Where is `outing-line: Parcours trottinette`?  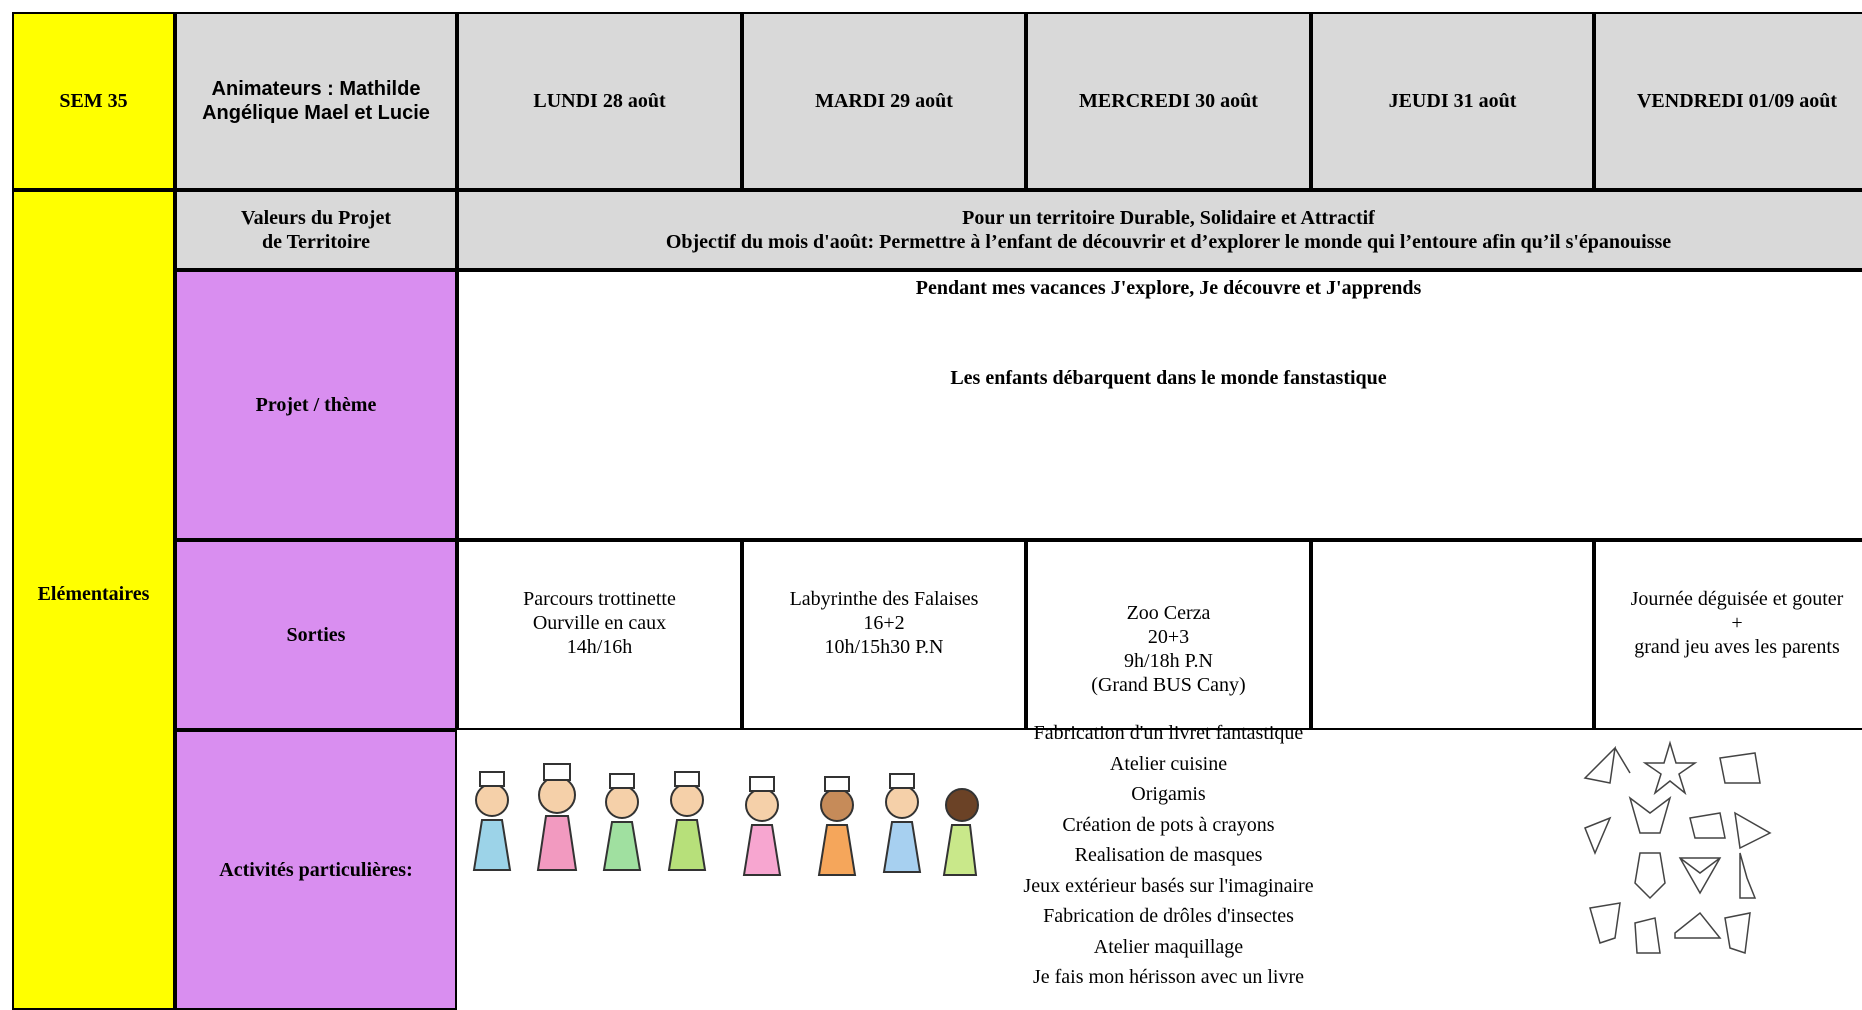 outing-line: Parcours trottinette is located at coordinates (599, 599).